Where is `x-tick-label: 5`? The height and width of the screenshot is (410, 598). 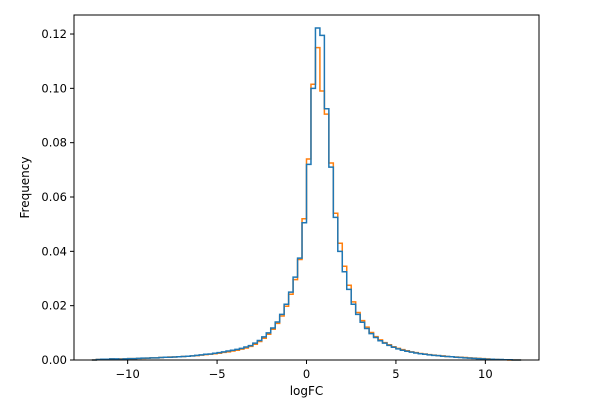
x-tick-label: 5 is located at coordinates (395, 374).